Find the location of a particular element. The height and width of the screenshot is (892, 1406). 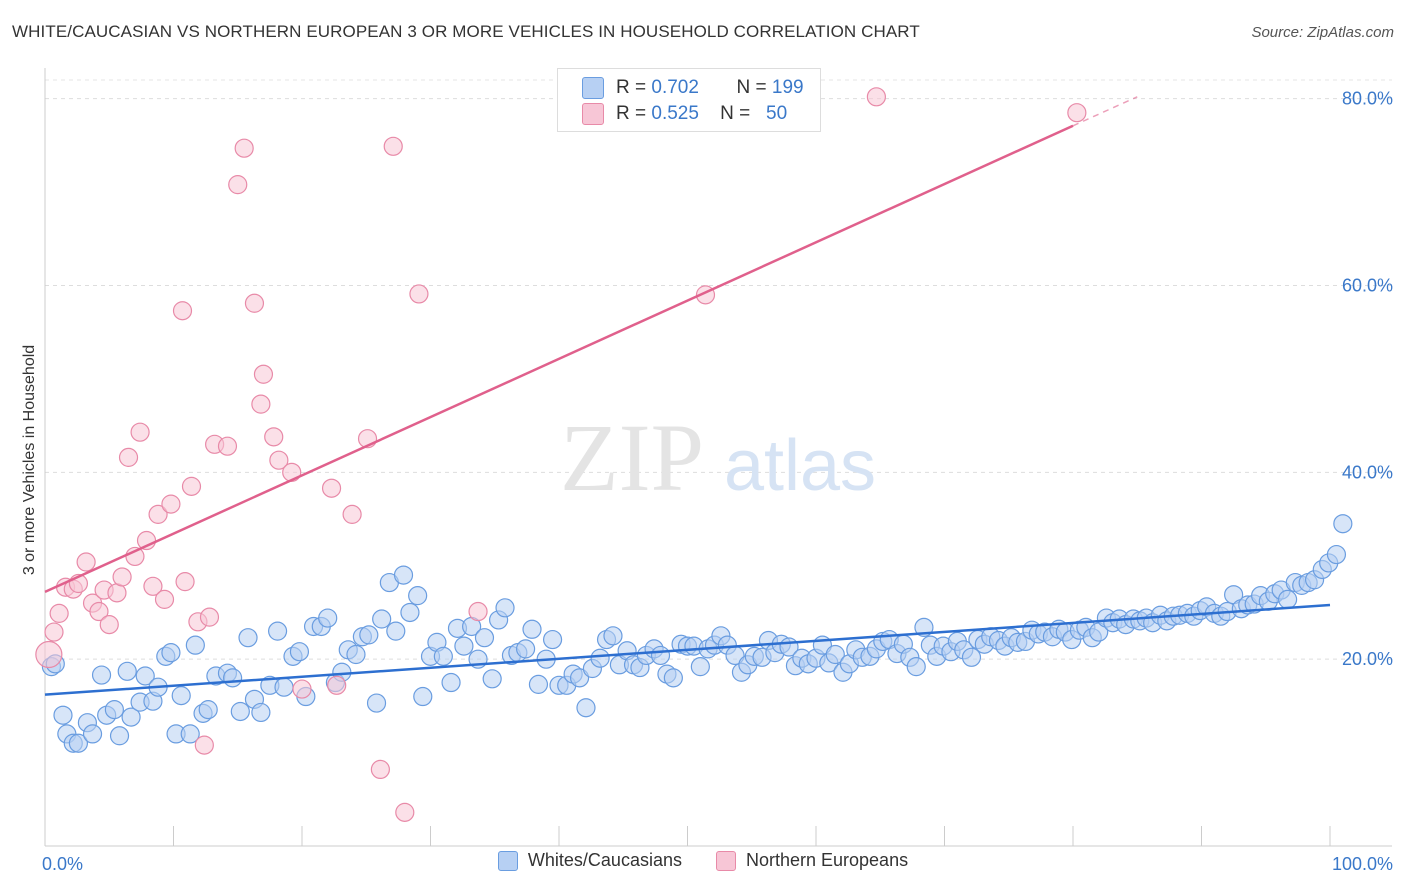

stats-n-value: 199 is located at coordinates (787, 87).